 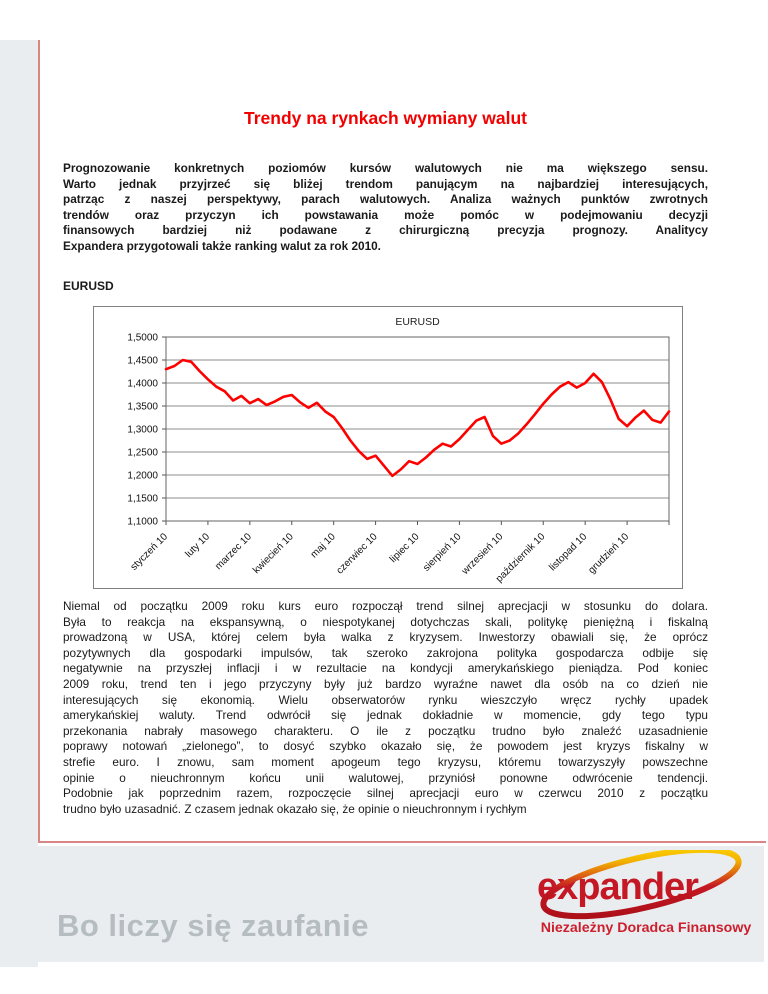 I want to click on x-axis-label: marzec 10, so click(x=233, y=551).